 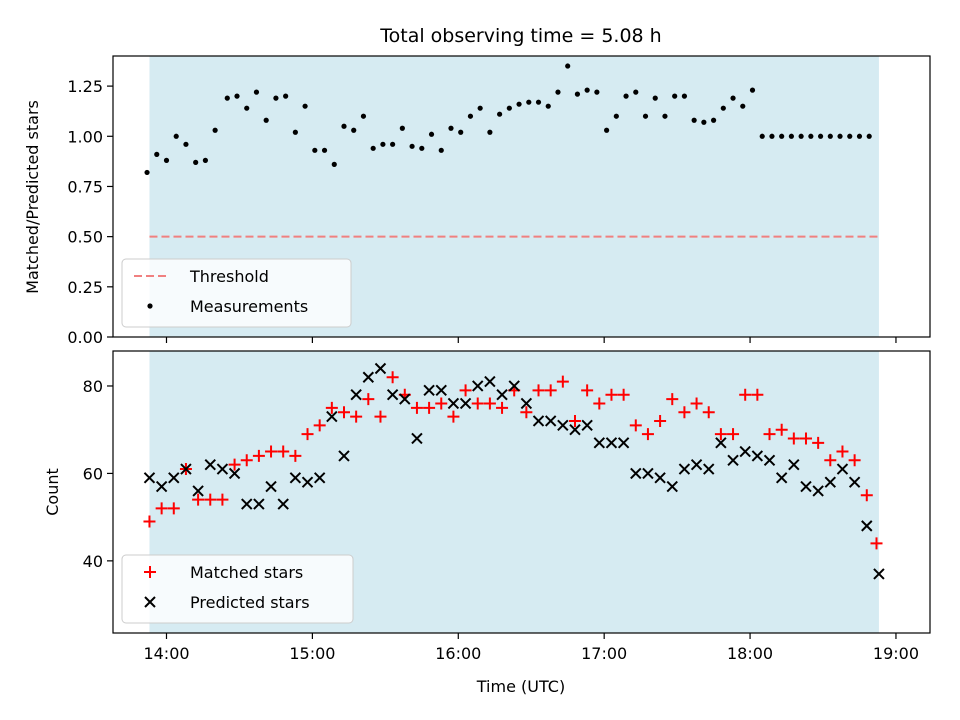 I want to click on x-tick-label: 14:00, so click(x=166, y=653).